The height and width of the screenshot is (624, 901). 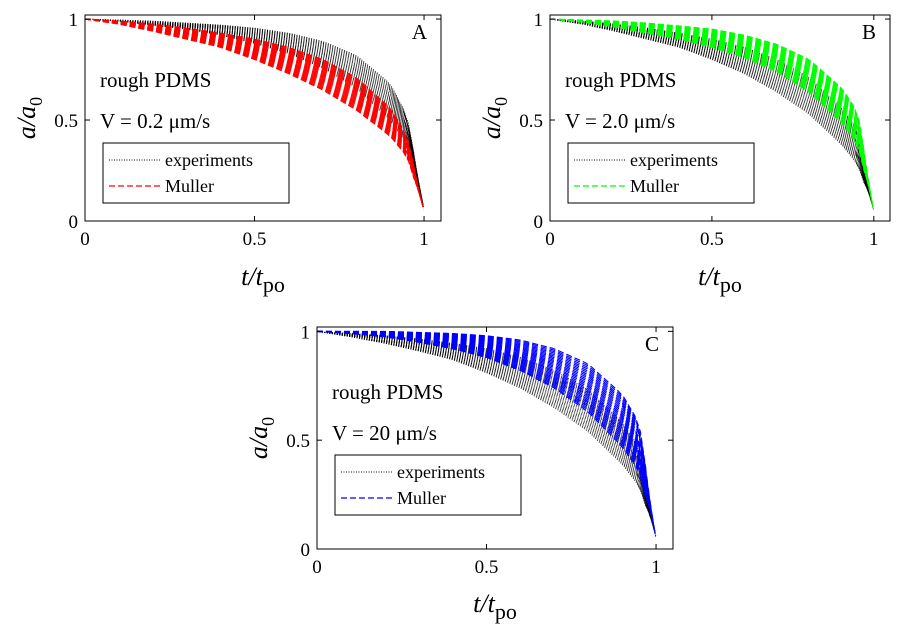 What do you see at coordinates (155, 121) in the screenshot?
I see `annotation-velocity: V = 0.2 μm/s` at bounding box center [155, 121].